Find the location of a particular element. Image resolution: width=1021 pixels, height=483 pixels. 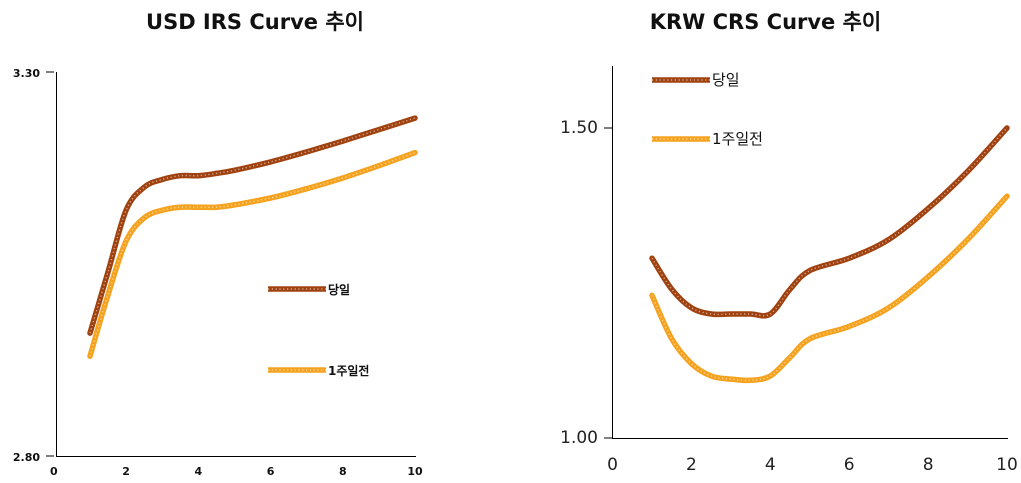

chart-title: USD IRS Curve 추이 is located at coordinates (255, 22).